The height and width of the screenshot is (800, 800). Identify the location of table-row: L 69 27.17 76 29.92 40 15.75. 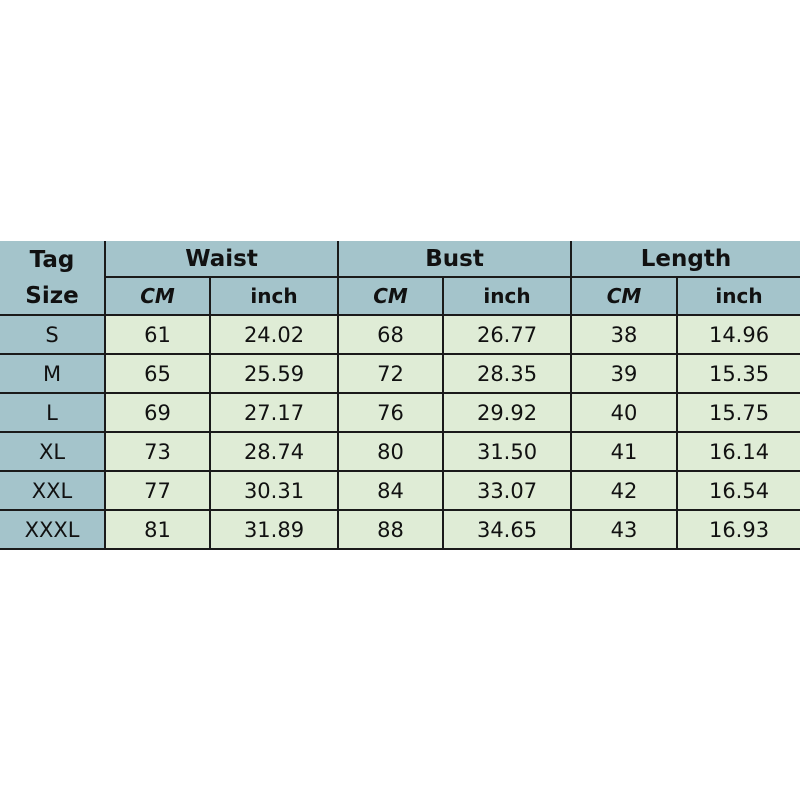
(400, 412).